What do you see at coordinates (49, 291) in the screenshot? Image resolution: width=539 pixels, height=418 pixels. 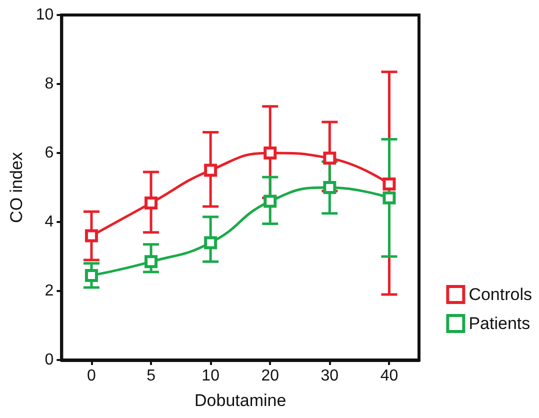 I see `y-tick-label: 2` at bounding box center [49, 291].